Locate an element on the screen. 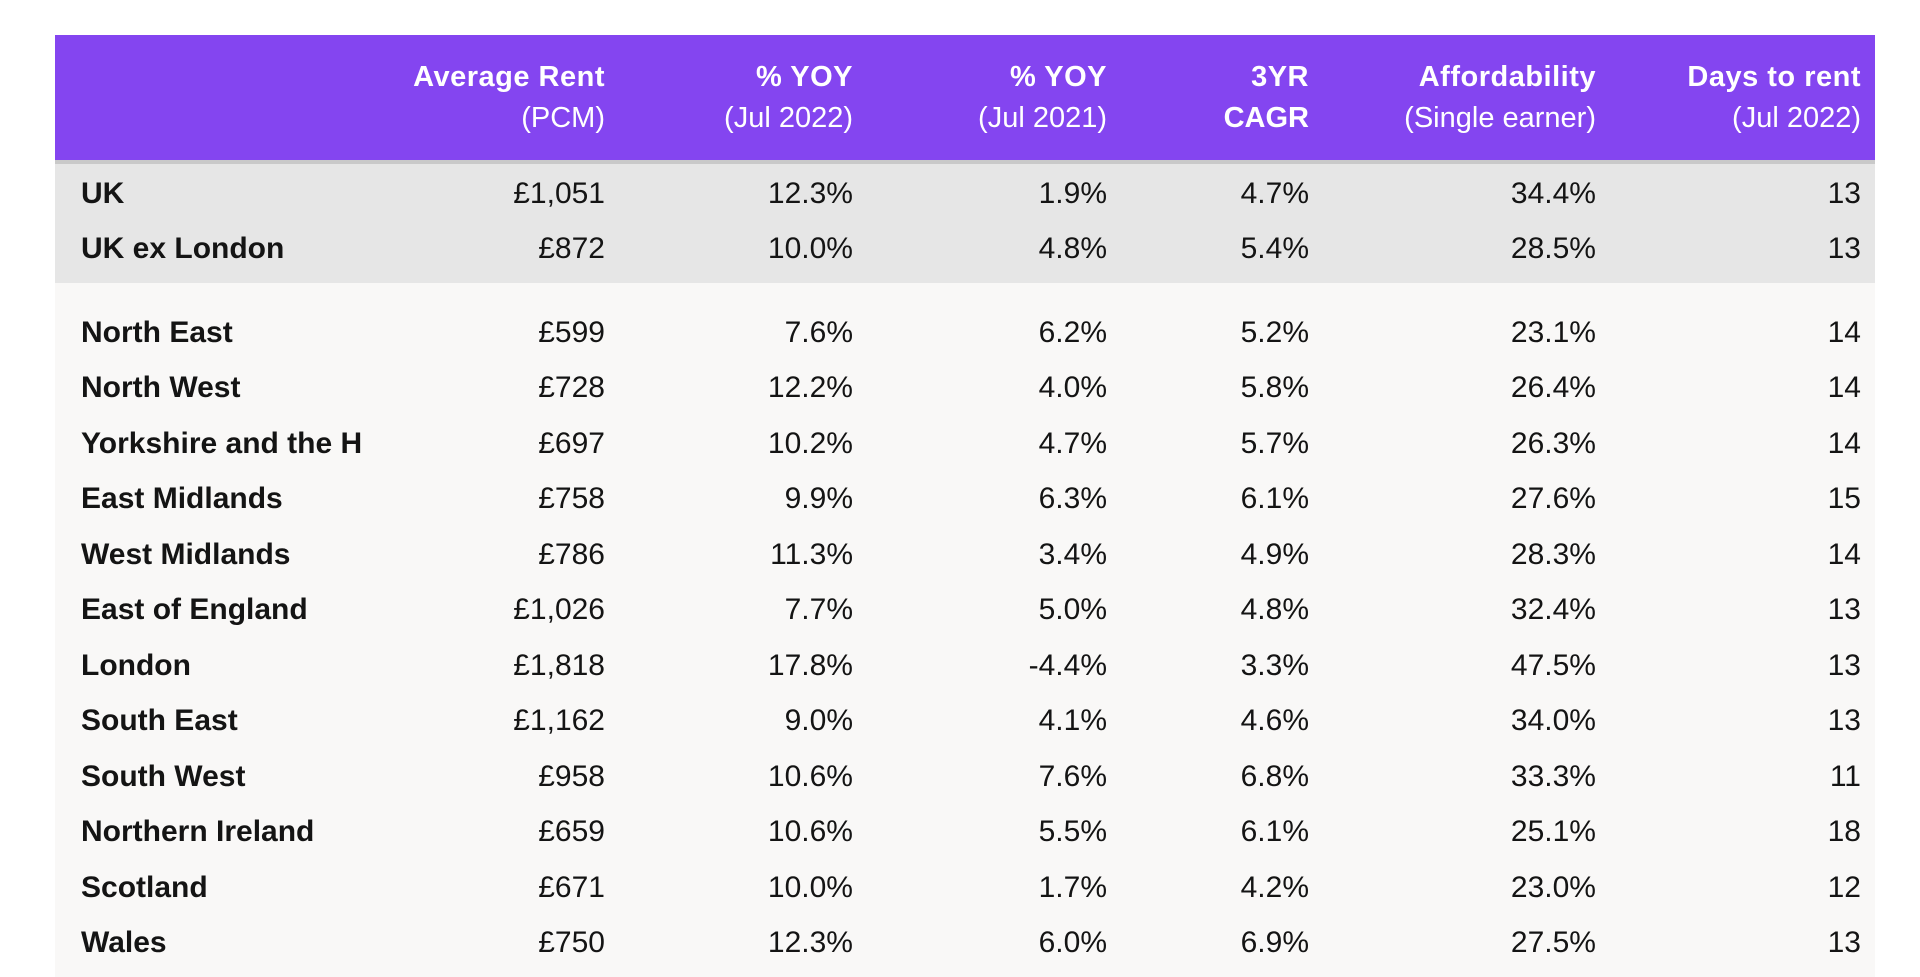 The height and width of the screenshot is (977, 1920). cell-region-name: Northern Ireland is located at coordinates (198, 832).